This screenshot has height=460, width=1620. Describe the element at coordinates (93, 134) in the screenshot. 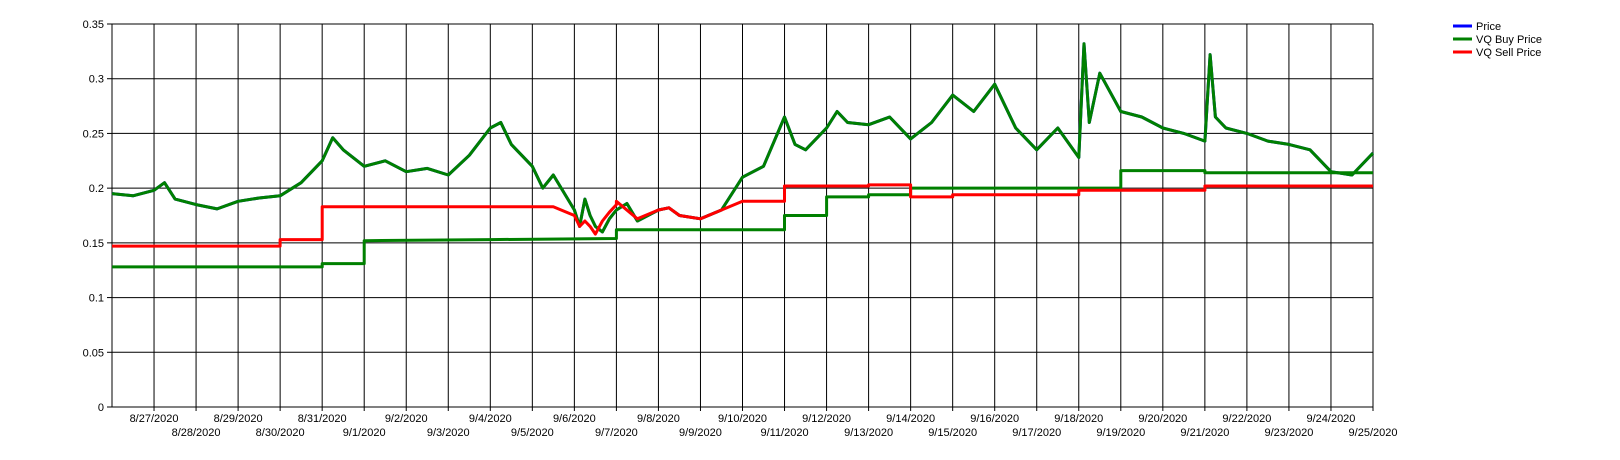

I see `y-tick-label: 0.25` at that location.